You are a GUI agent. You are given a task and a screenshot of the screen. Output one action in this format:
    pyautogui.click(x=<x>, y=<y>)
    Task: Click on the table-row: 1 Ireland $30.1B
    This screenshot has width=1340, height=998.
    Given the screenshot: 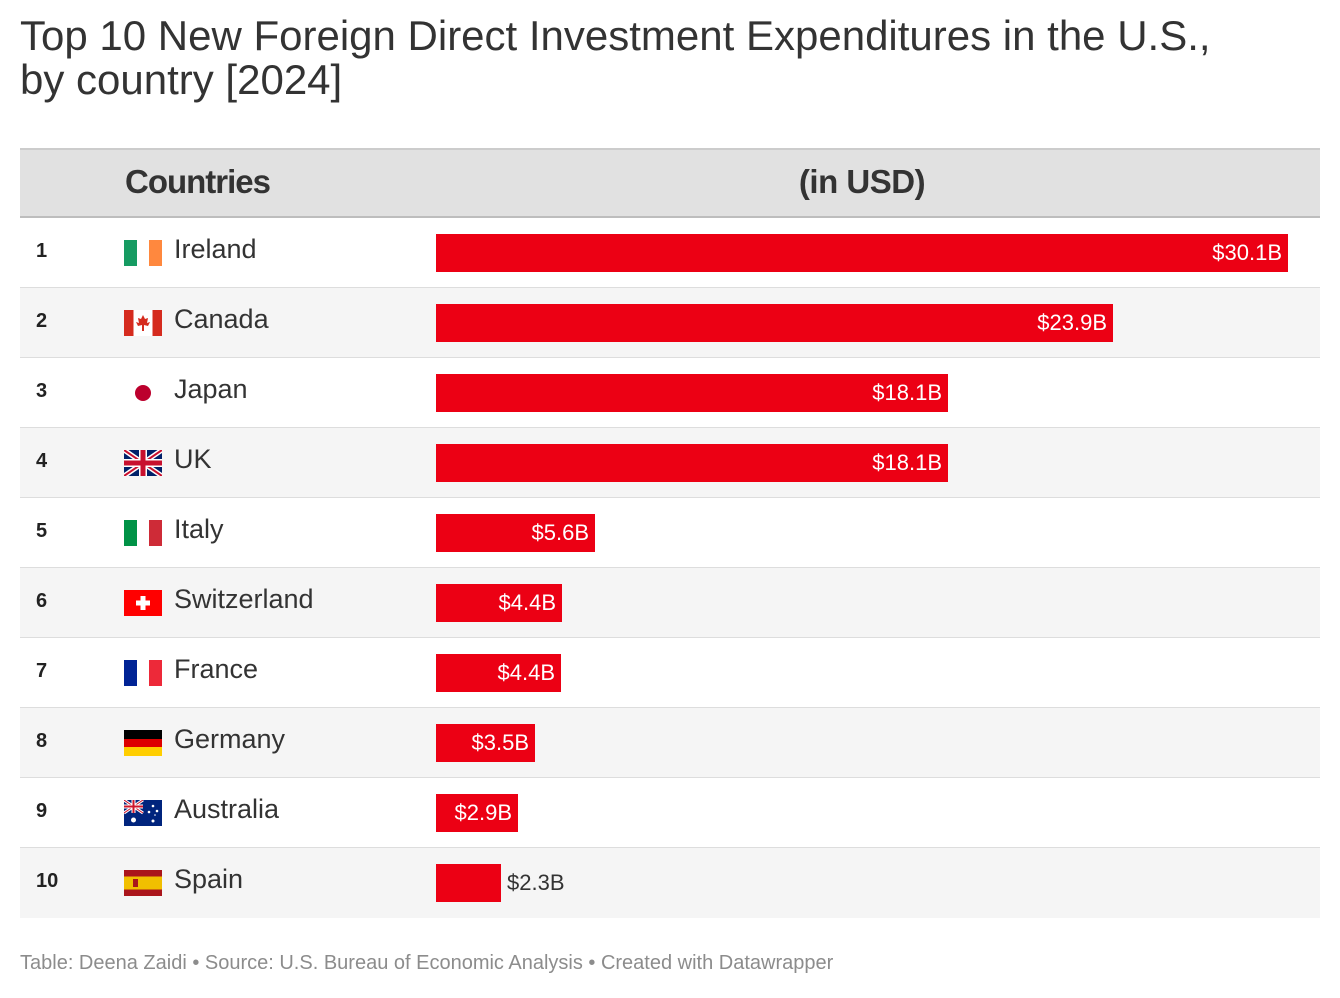 What is the action you would take?
    pyautogui.click(x=670, y=253)
    